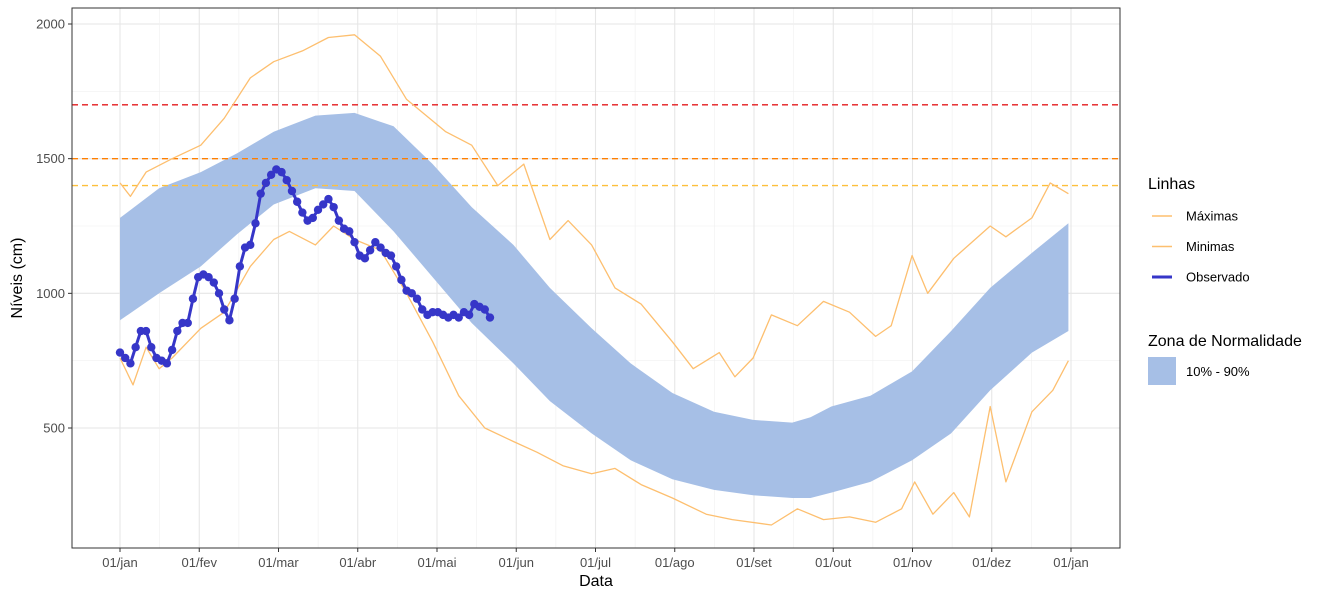 This screenshot has width=1324, height=592. Describe the element at coordinates (1212, 216) in the screenshot. I see `legend-label: Máximas` at that location.